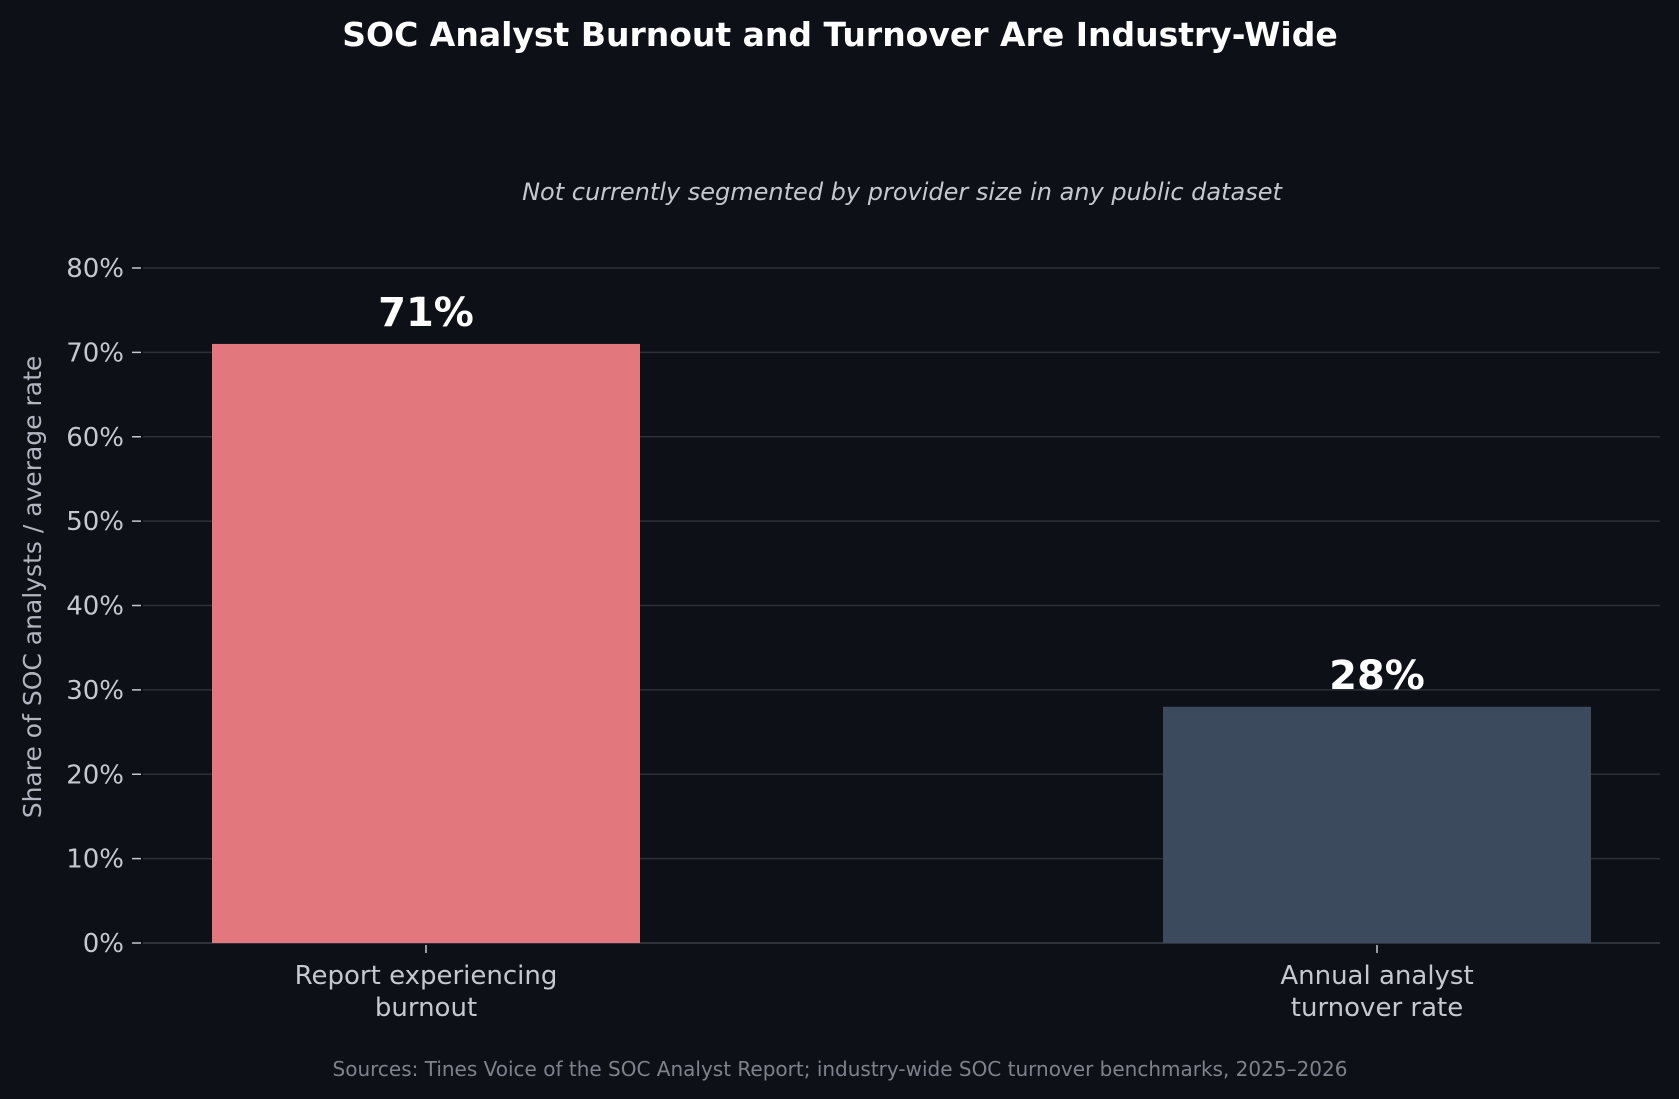 The width and height of the screenshot is (1679, 1099). I want to click on x-tick-label: Annual analyst turnover rate, so click(1376, 992).